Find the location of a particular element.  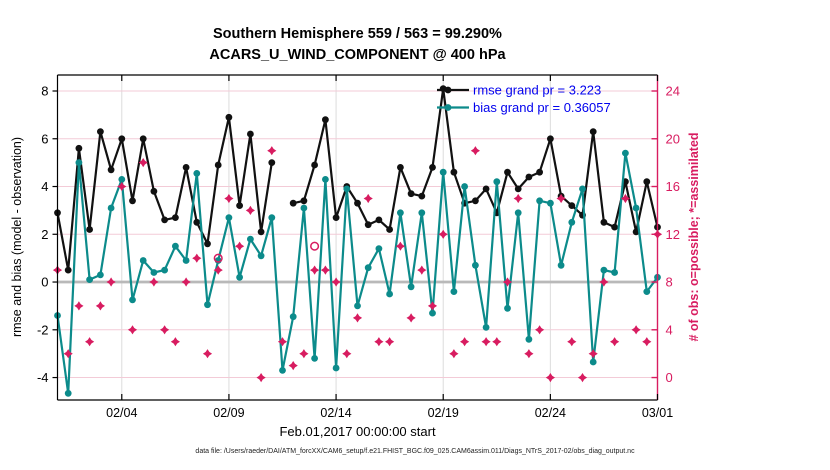

y-tick-label-right: 4 is located at coordinates (669, 329).